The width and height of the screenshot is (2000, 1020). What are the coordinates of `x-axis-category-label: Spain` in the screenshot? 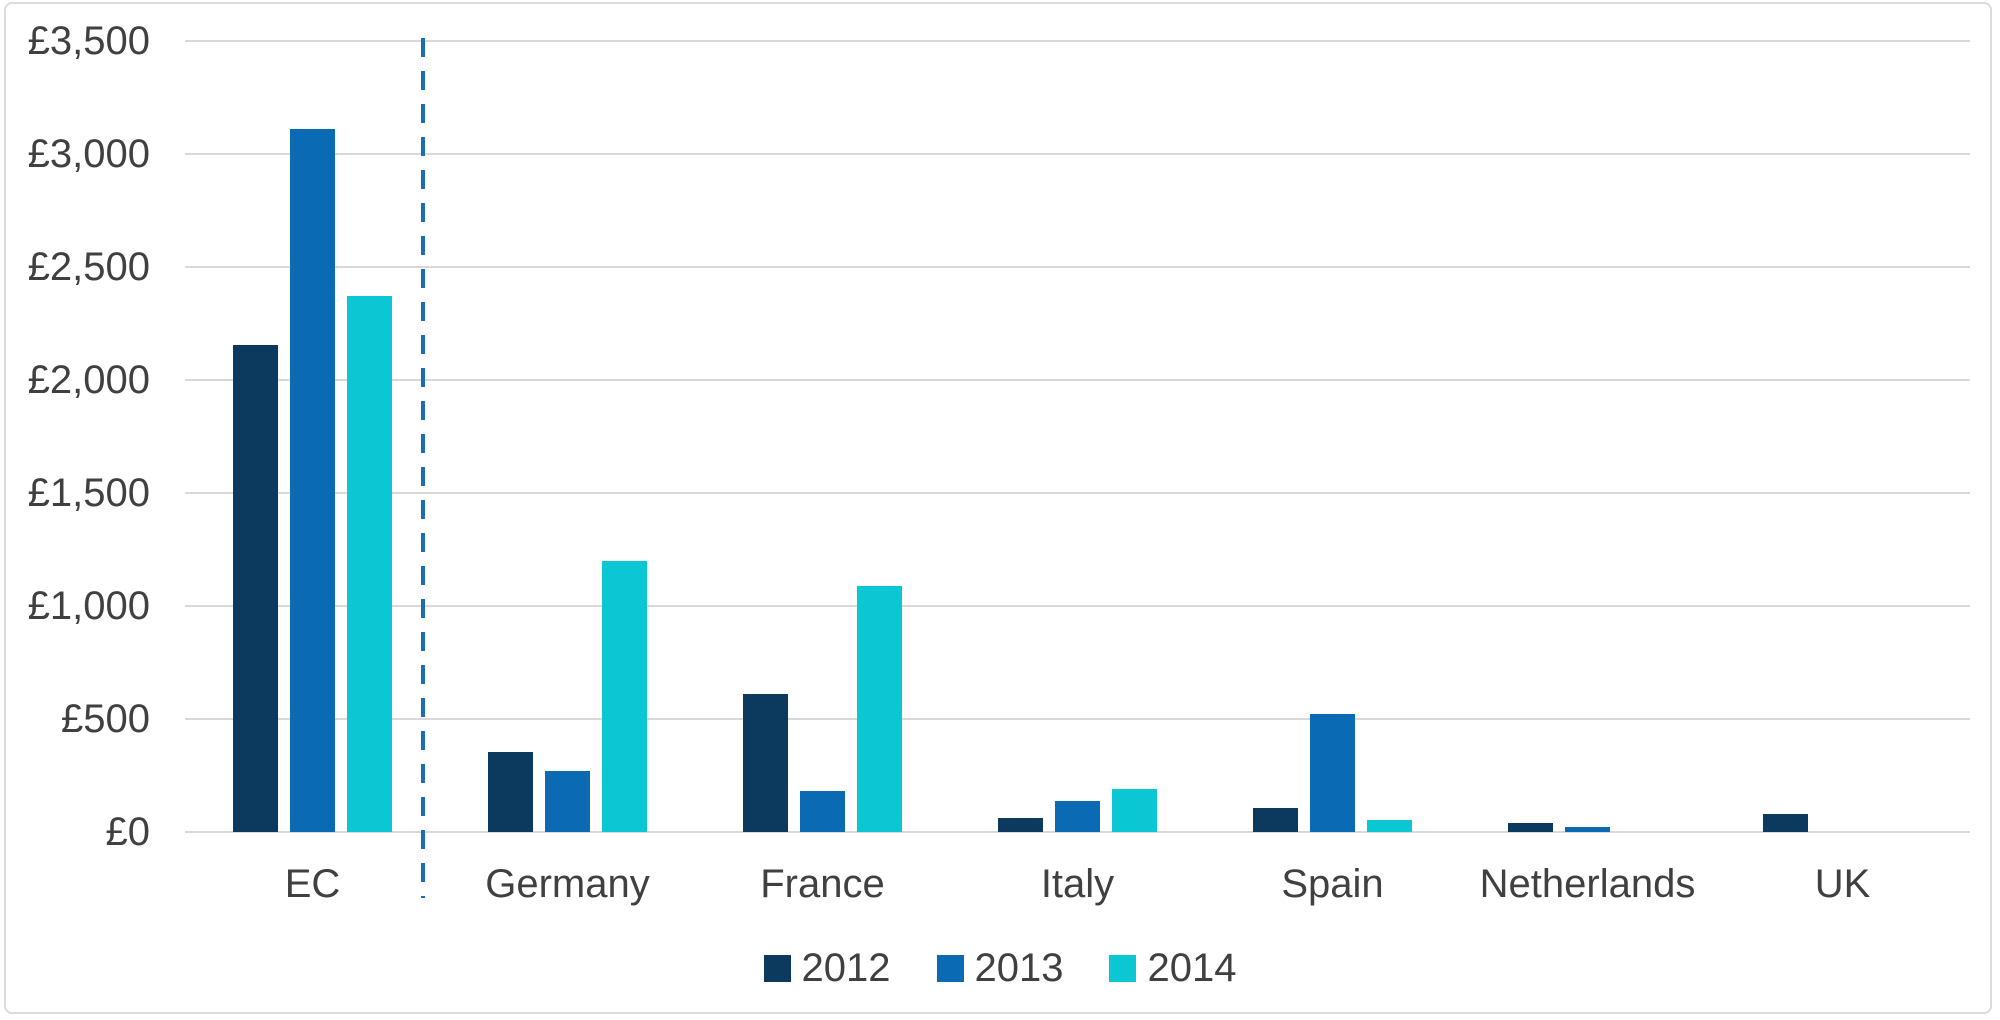 It's located at (1332, 884).